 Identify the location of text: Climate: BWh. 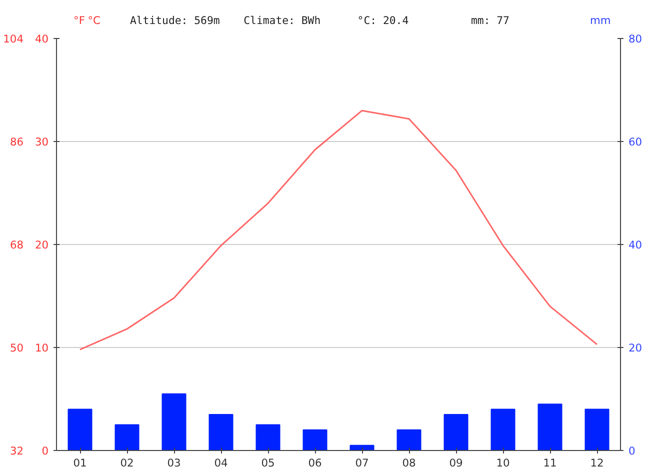
(282, 20).